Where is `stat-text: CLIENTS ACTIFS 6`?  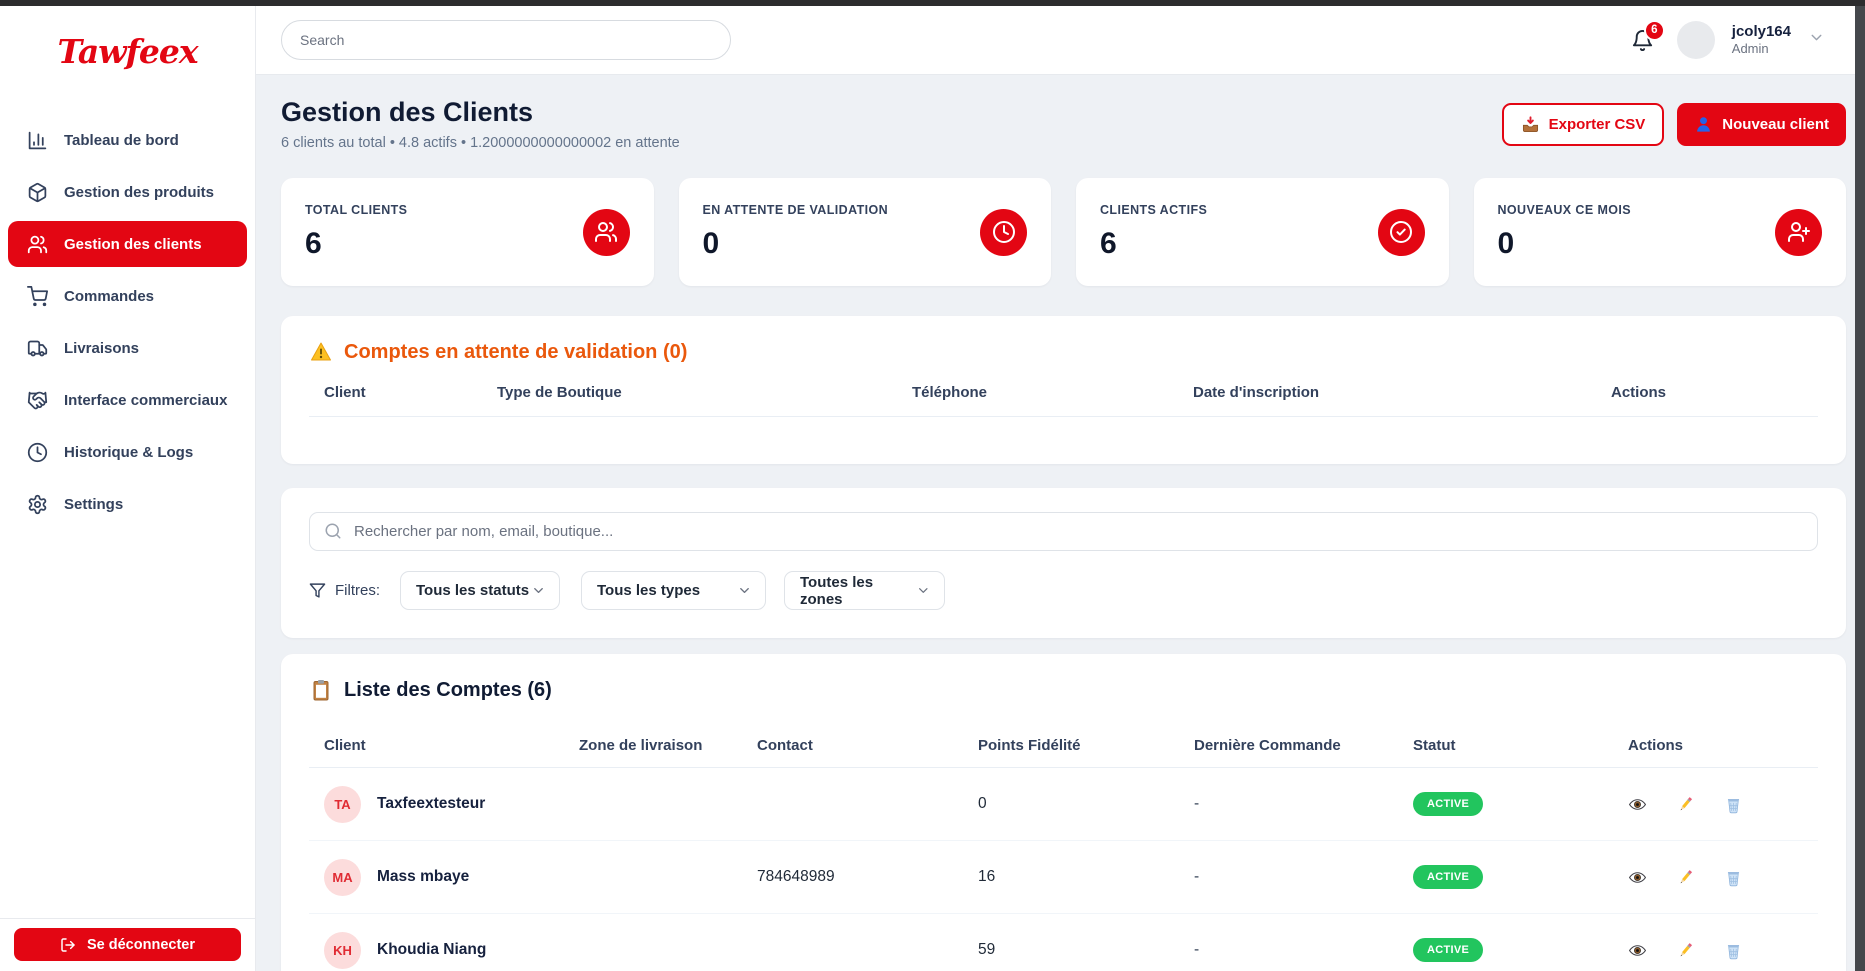 stat-text: CLIENTS ACTIFS 6 is located at coordinates (1153, 232).